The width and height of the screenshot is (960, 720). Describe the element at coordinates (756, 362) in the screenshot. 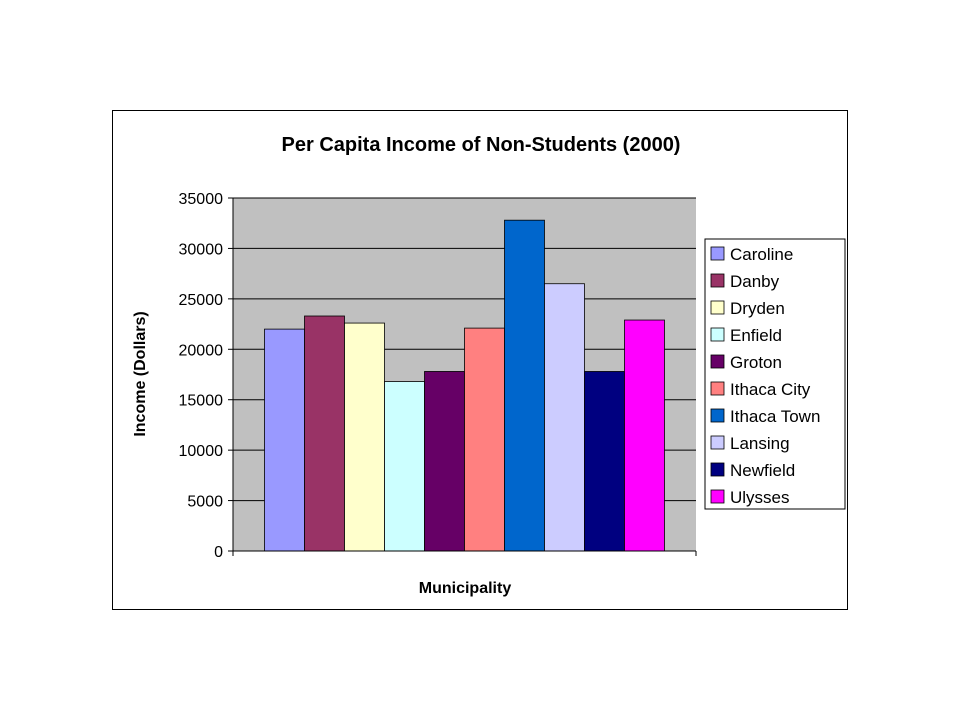

I see `legend-label: Groton` at that location.